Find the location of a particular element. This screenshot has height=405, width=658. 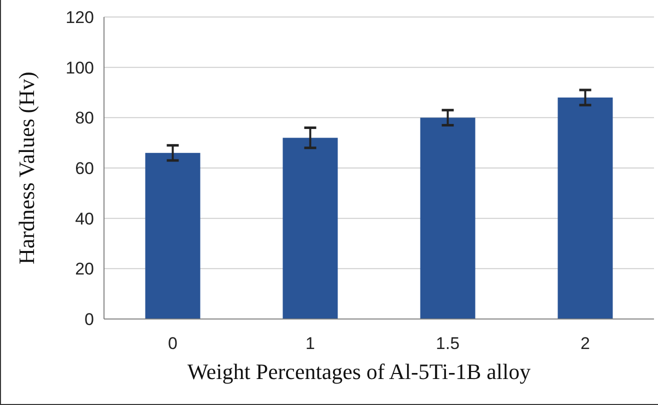

y-tick-label: 60 is located at coordinates (84, 168).